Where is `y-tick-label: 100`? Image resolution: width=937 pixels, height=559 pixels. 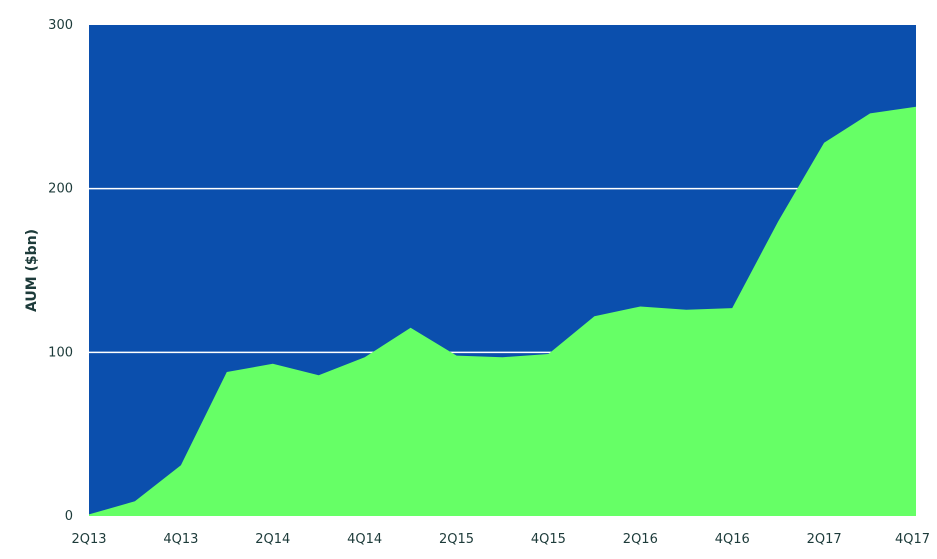
y-tick-label: 100 is located at coordinates (60, 352).